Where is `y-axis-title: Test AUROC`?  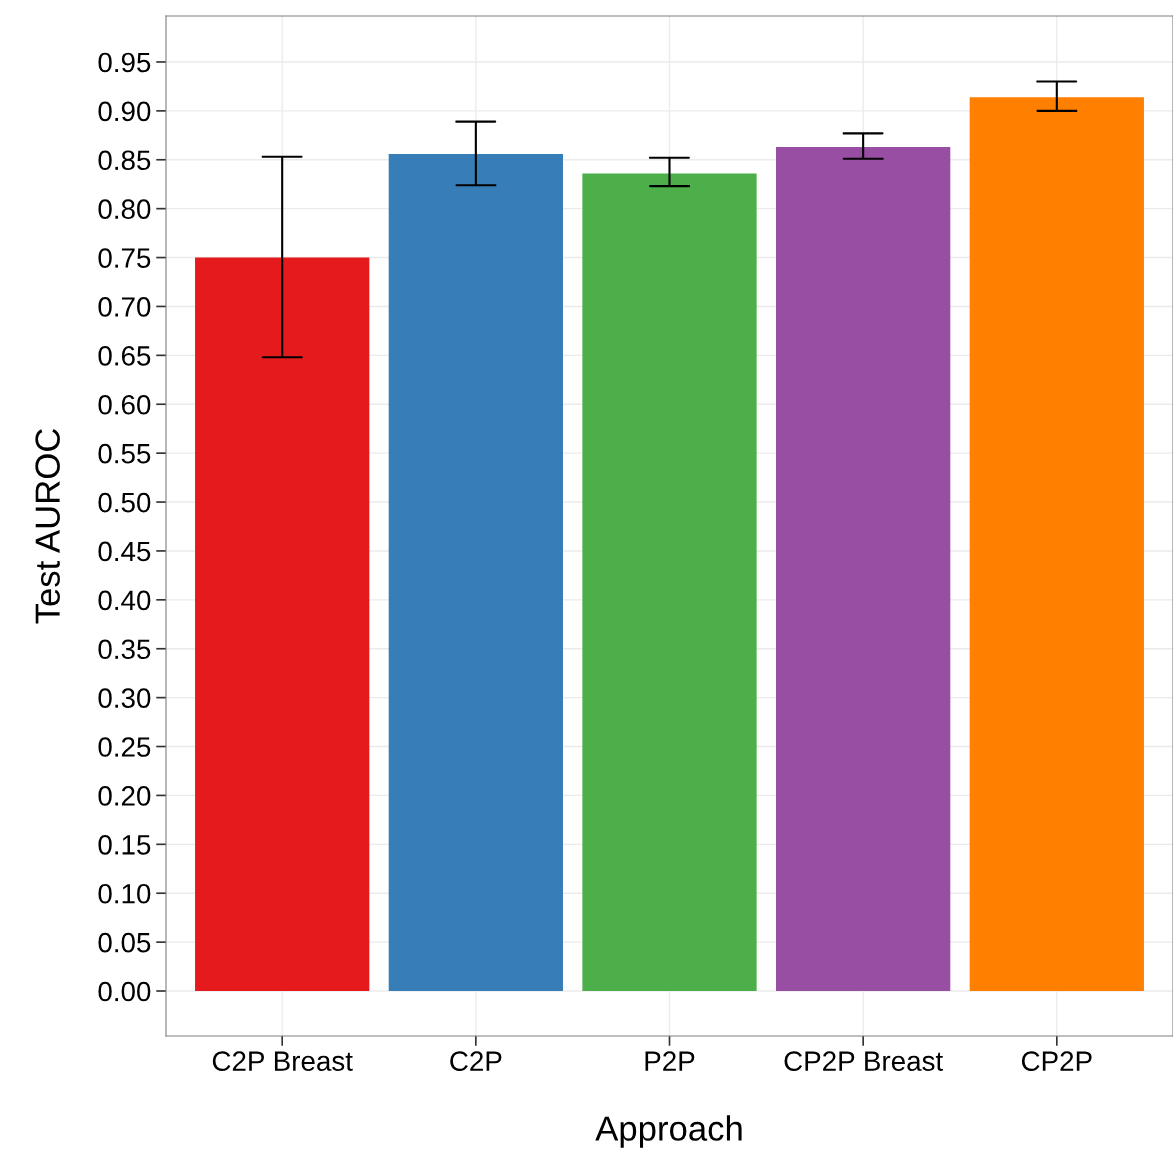
y-axis-title: Test AUROC is located at coordinates (47, 526).